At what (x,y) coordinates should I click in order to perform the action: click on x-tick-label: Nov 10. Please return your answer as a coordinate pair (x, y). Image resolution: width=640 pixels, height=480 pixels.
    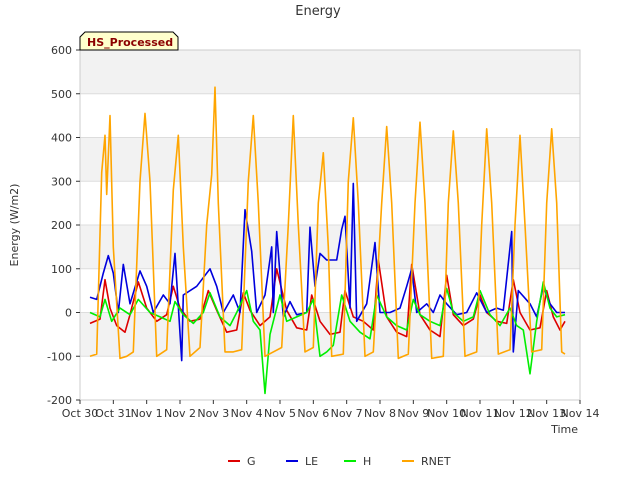
    Looking at the image, I should click on (446, 413).